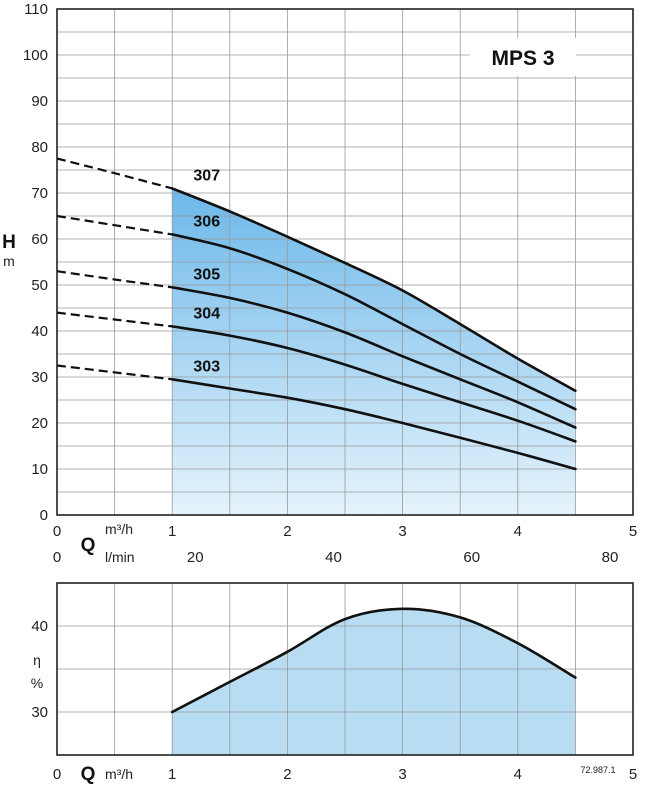 The width and height of the screenshot is (645, 785). What do you see at coordinates (206, 313) in the screenshot?
I see `curve-label-304: 304` at bounding box center [206, 313].